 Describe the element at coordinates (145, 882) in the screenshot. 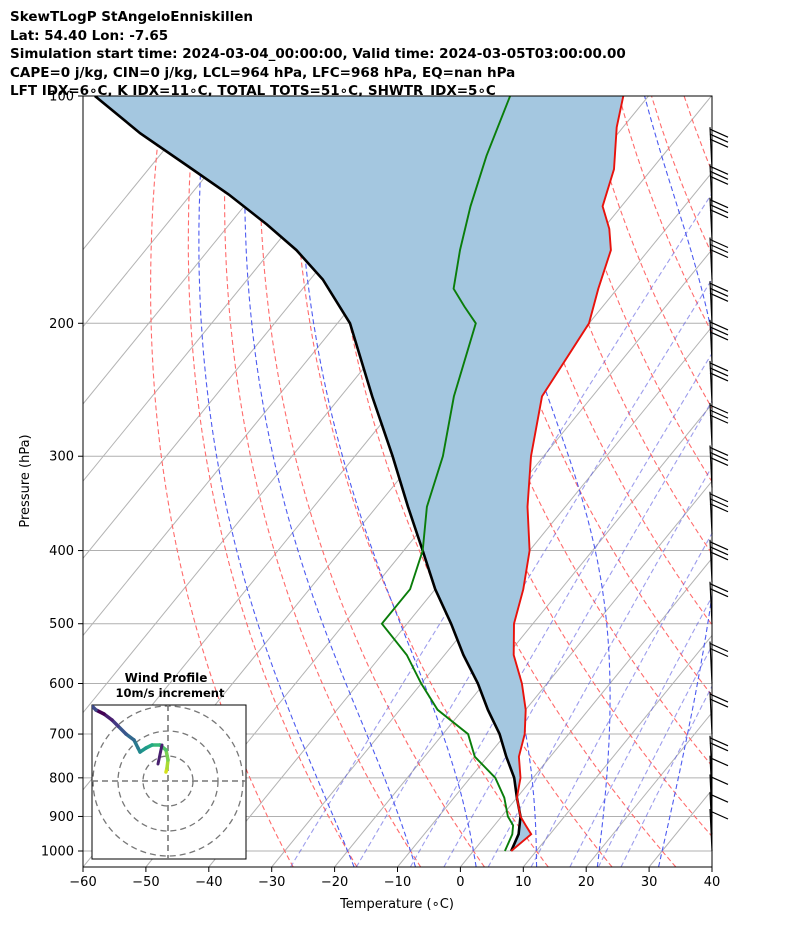

I see `x-tick-label: −50` at that location.